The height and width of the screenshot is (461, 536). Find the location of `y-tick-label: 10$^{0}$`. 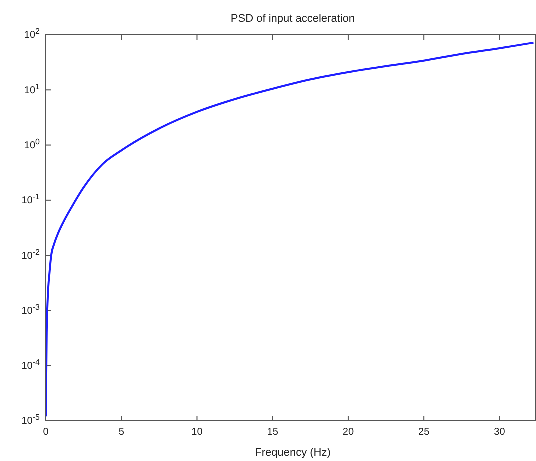

y-tick-label: 10$^{0}$ is located at coordinates (32, 144).